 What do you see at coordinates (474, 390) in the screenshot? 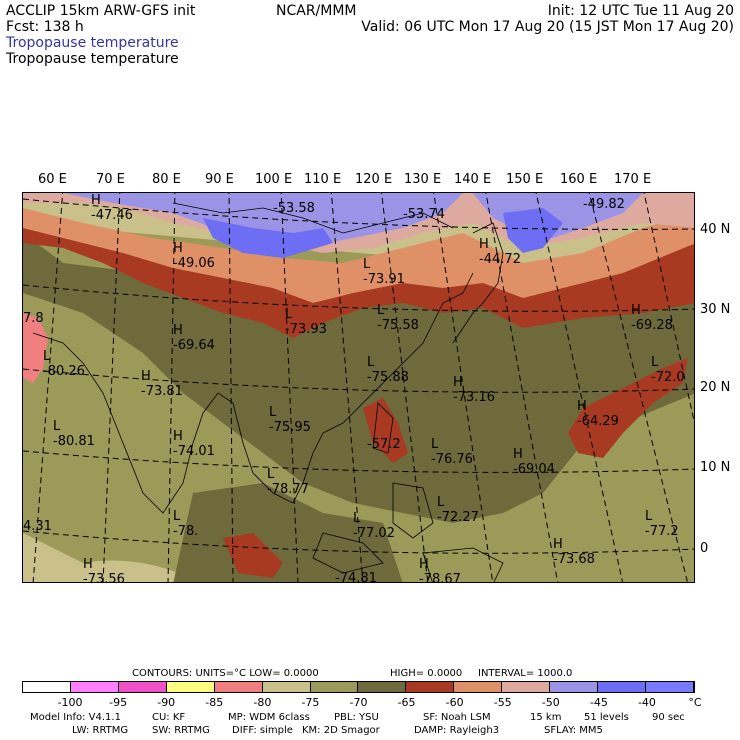
I see `map-label: H -73.16` at bounding box center [474, 390].